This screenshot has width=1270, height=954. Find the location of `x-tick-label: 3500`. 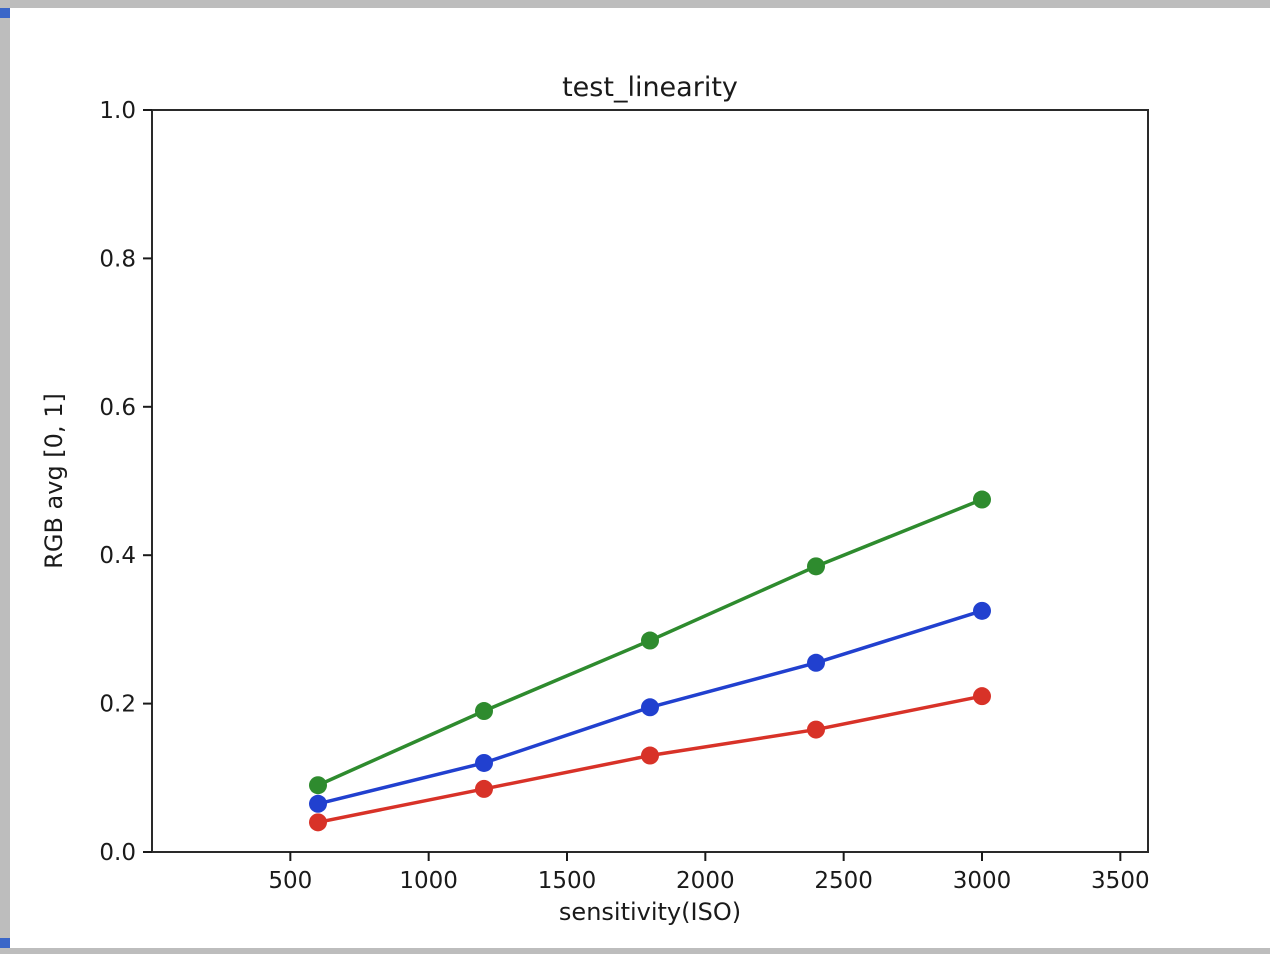

x-tick-label: 3500 is located at coordinates (1120, 881).